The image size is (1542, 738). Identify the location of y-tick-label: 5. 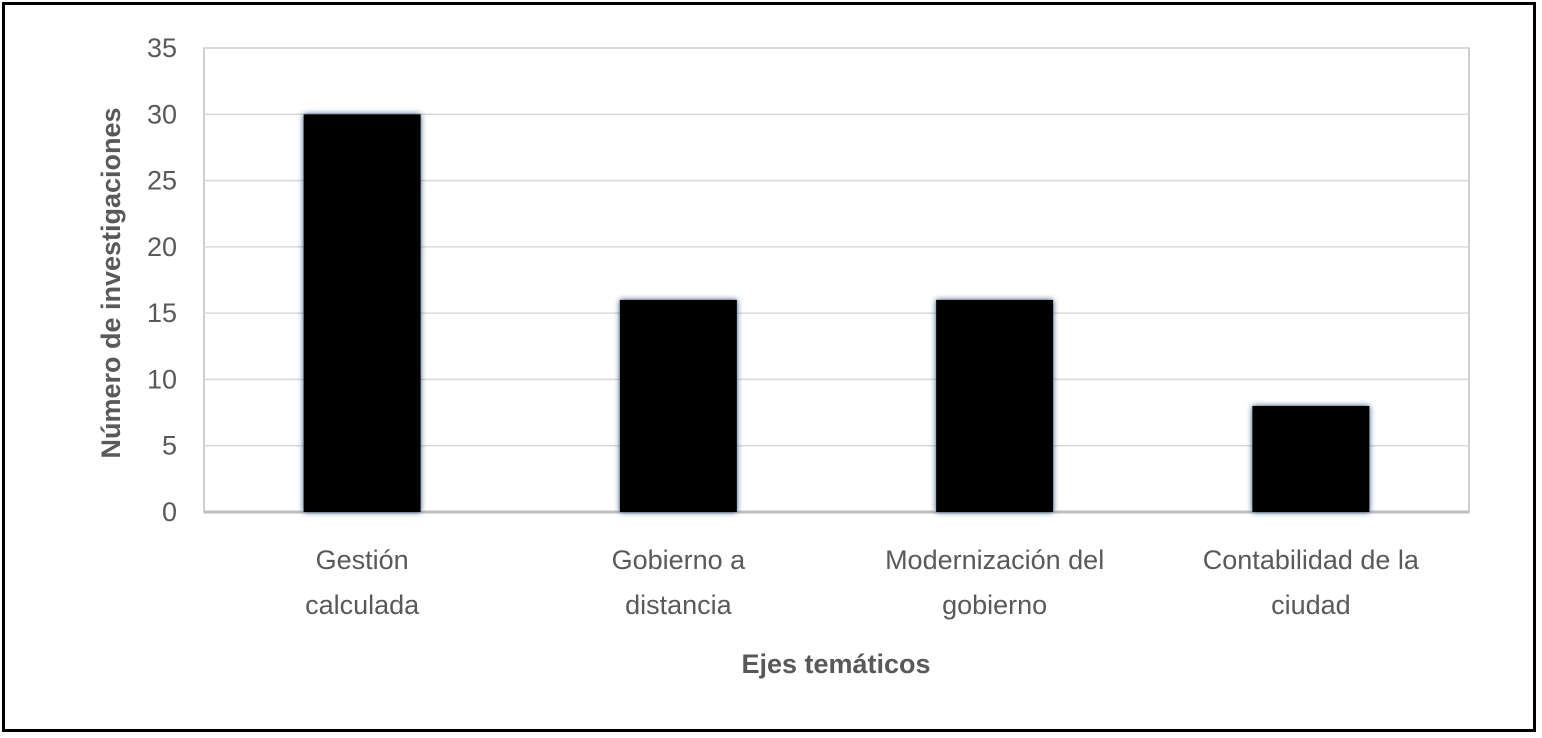
(169, 446).